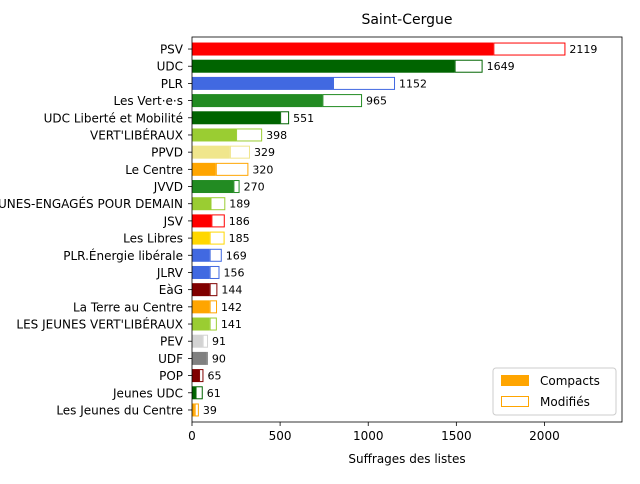 The image size is (640, 484). What do you see at coordinates (515, 401) in the screenshot?
I see `legend-swatch-modifies` at bounding box center [515, 401].